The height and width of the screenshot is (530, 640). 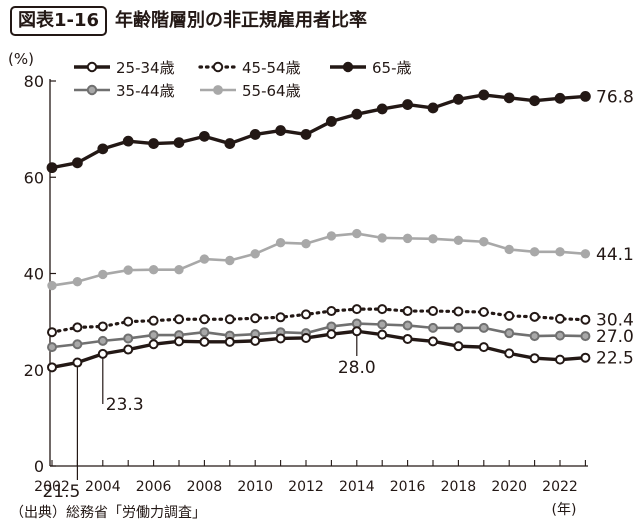 What do you see at coordinates (271, 68) in the screenshot?
I see `legend-label-45-54歳: 45-54歳` at bounding box center [271, 68].